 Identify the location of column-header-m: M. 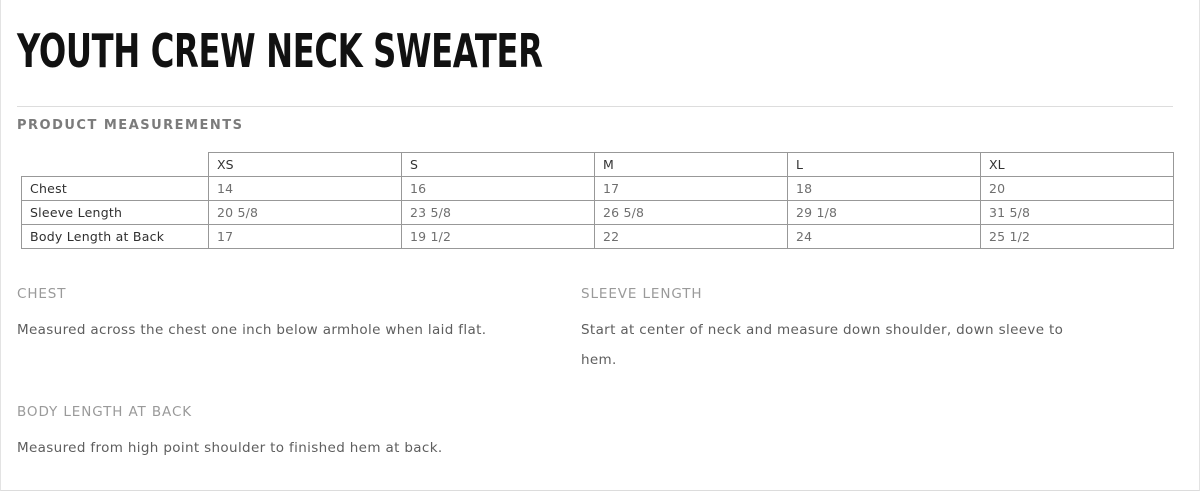
(691, 164).